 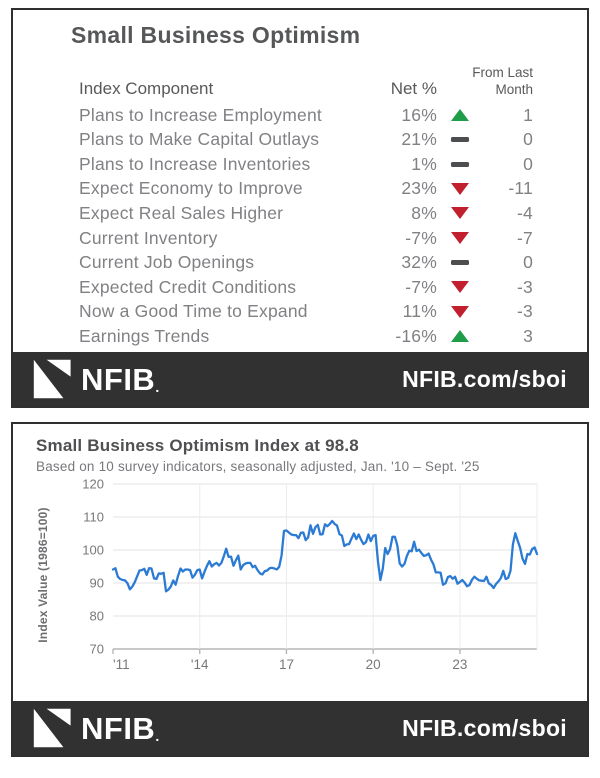 I want to click on table-row: Current Inventory -7% -7, so click(x=306, y=238).